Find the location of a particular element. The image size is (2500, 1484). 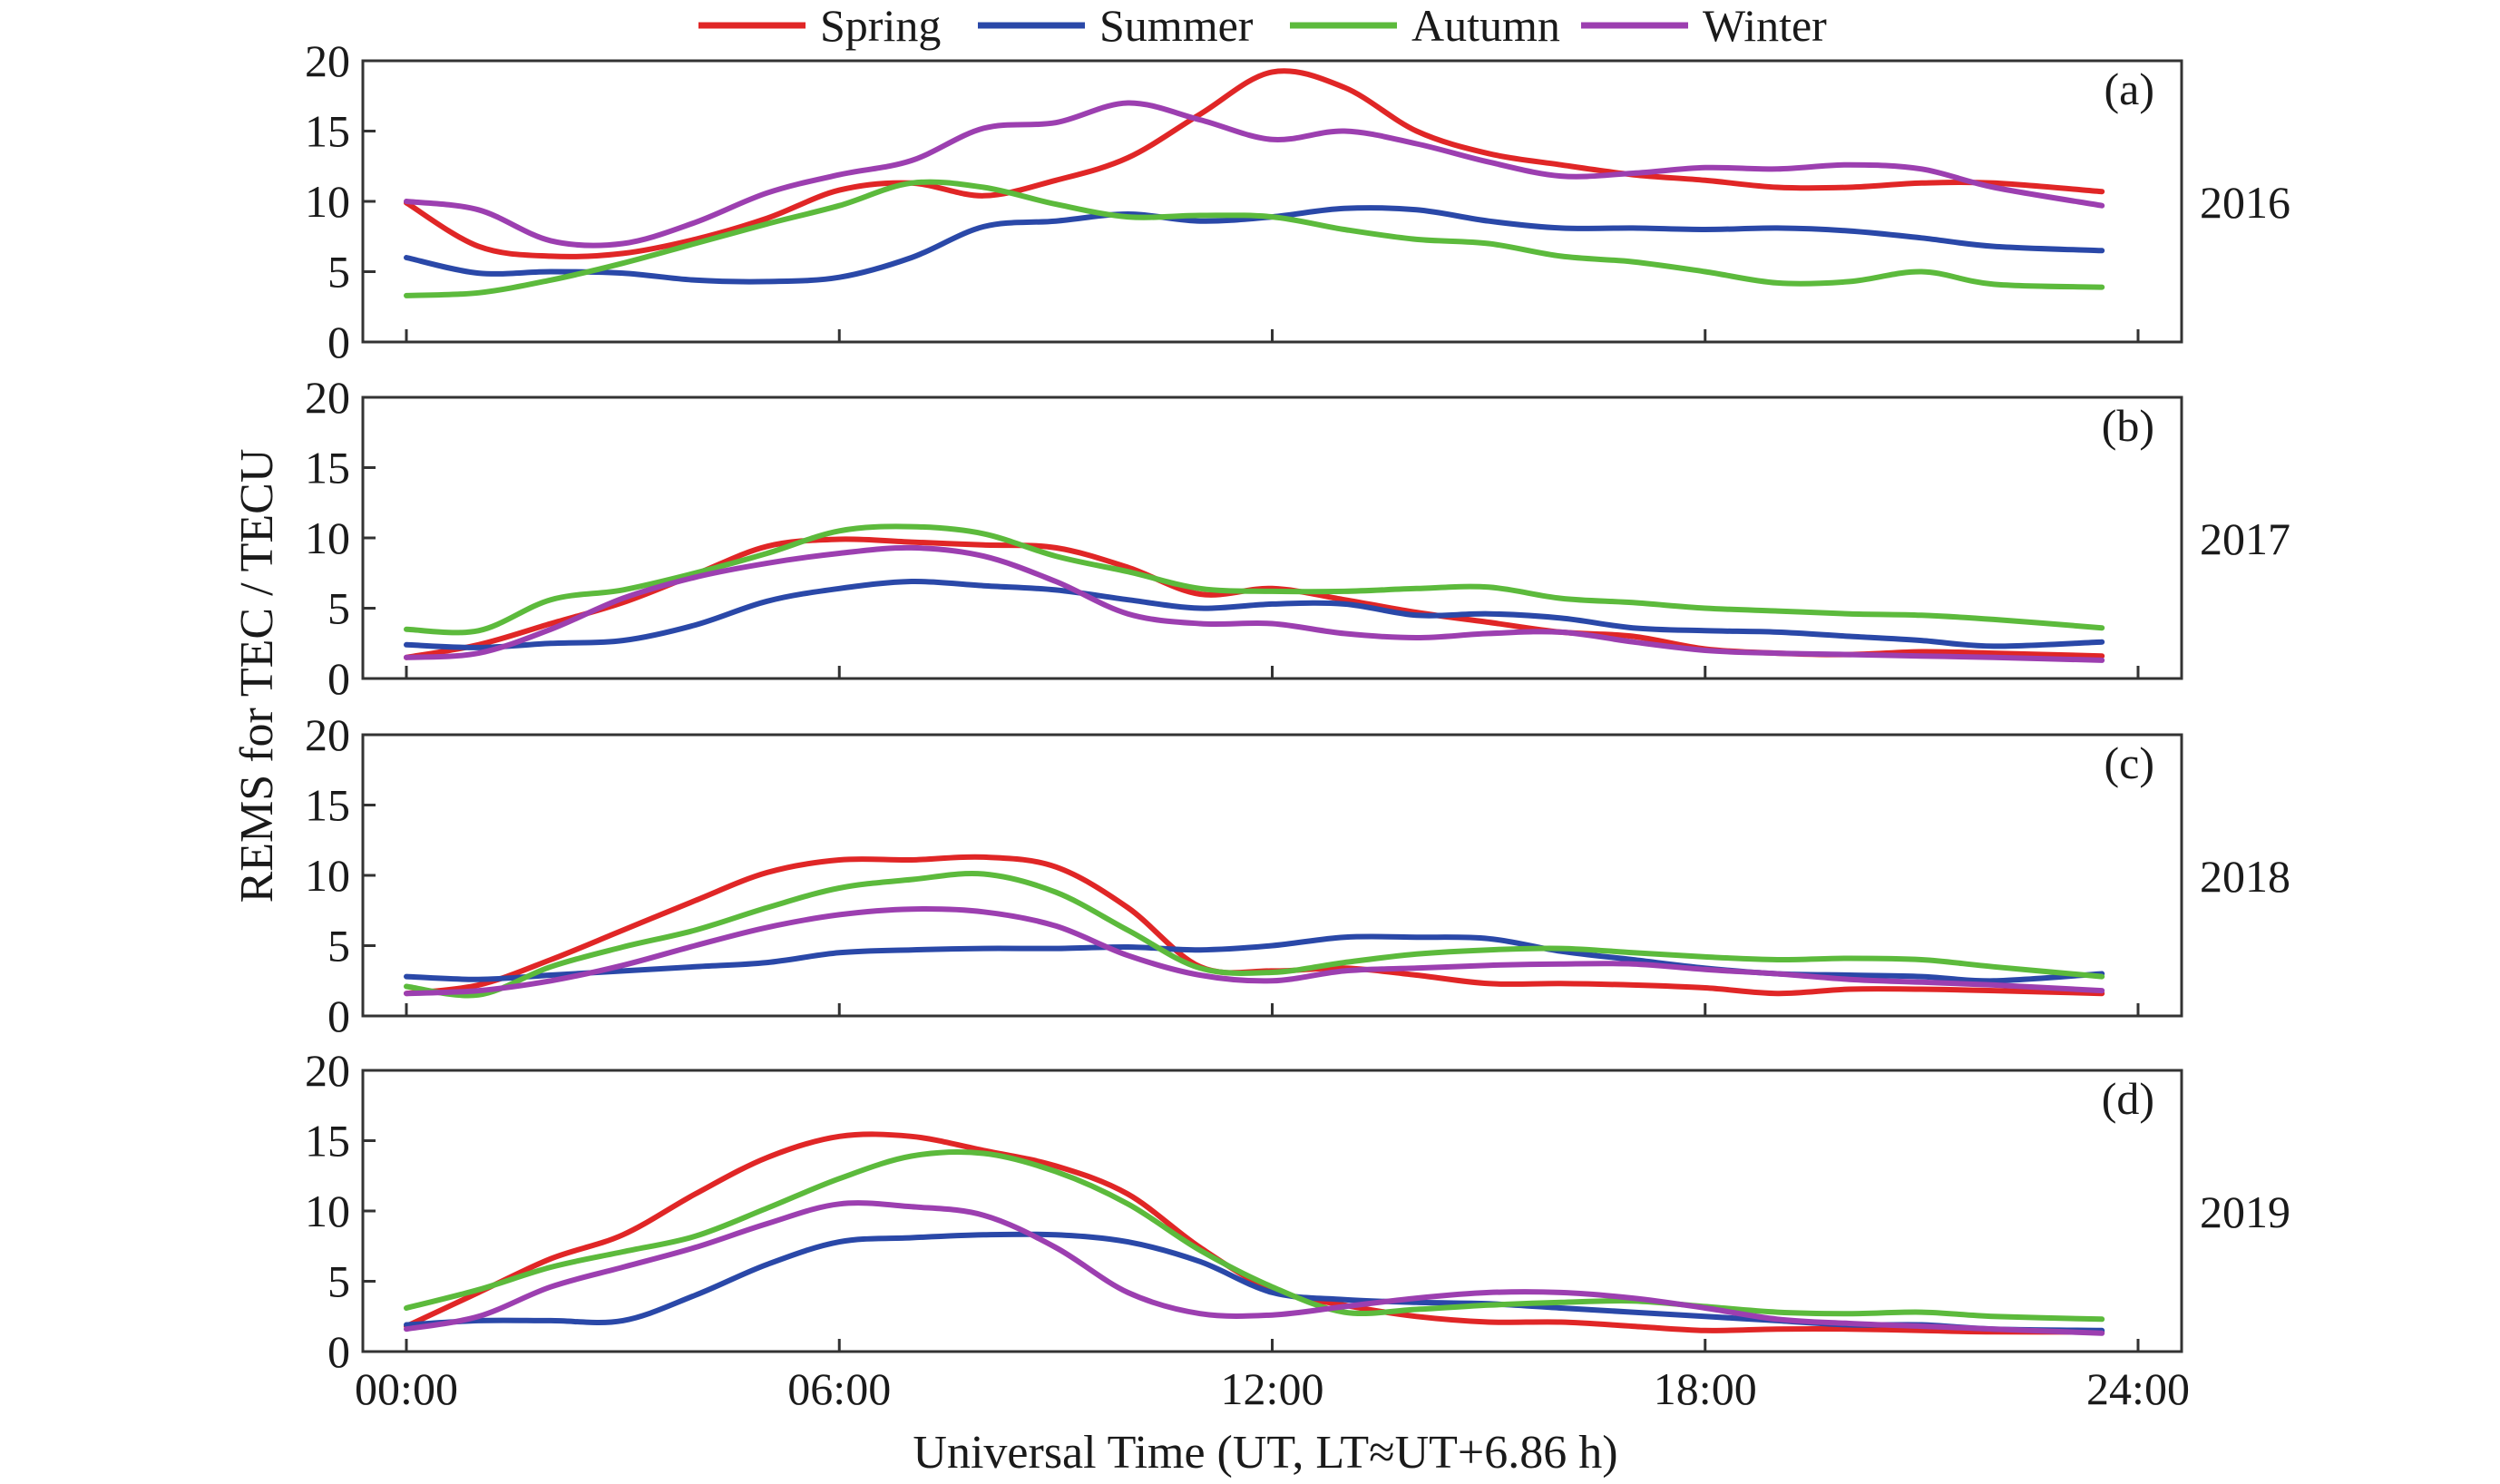

legend-entry-spring: Spring is located at coordinates (820, 25).